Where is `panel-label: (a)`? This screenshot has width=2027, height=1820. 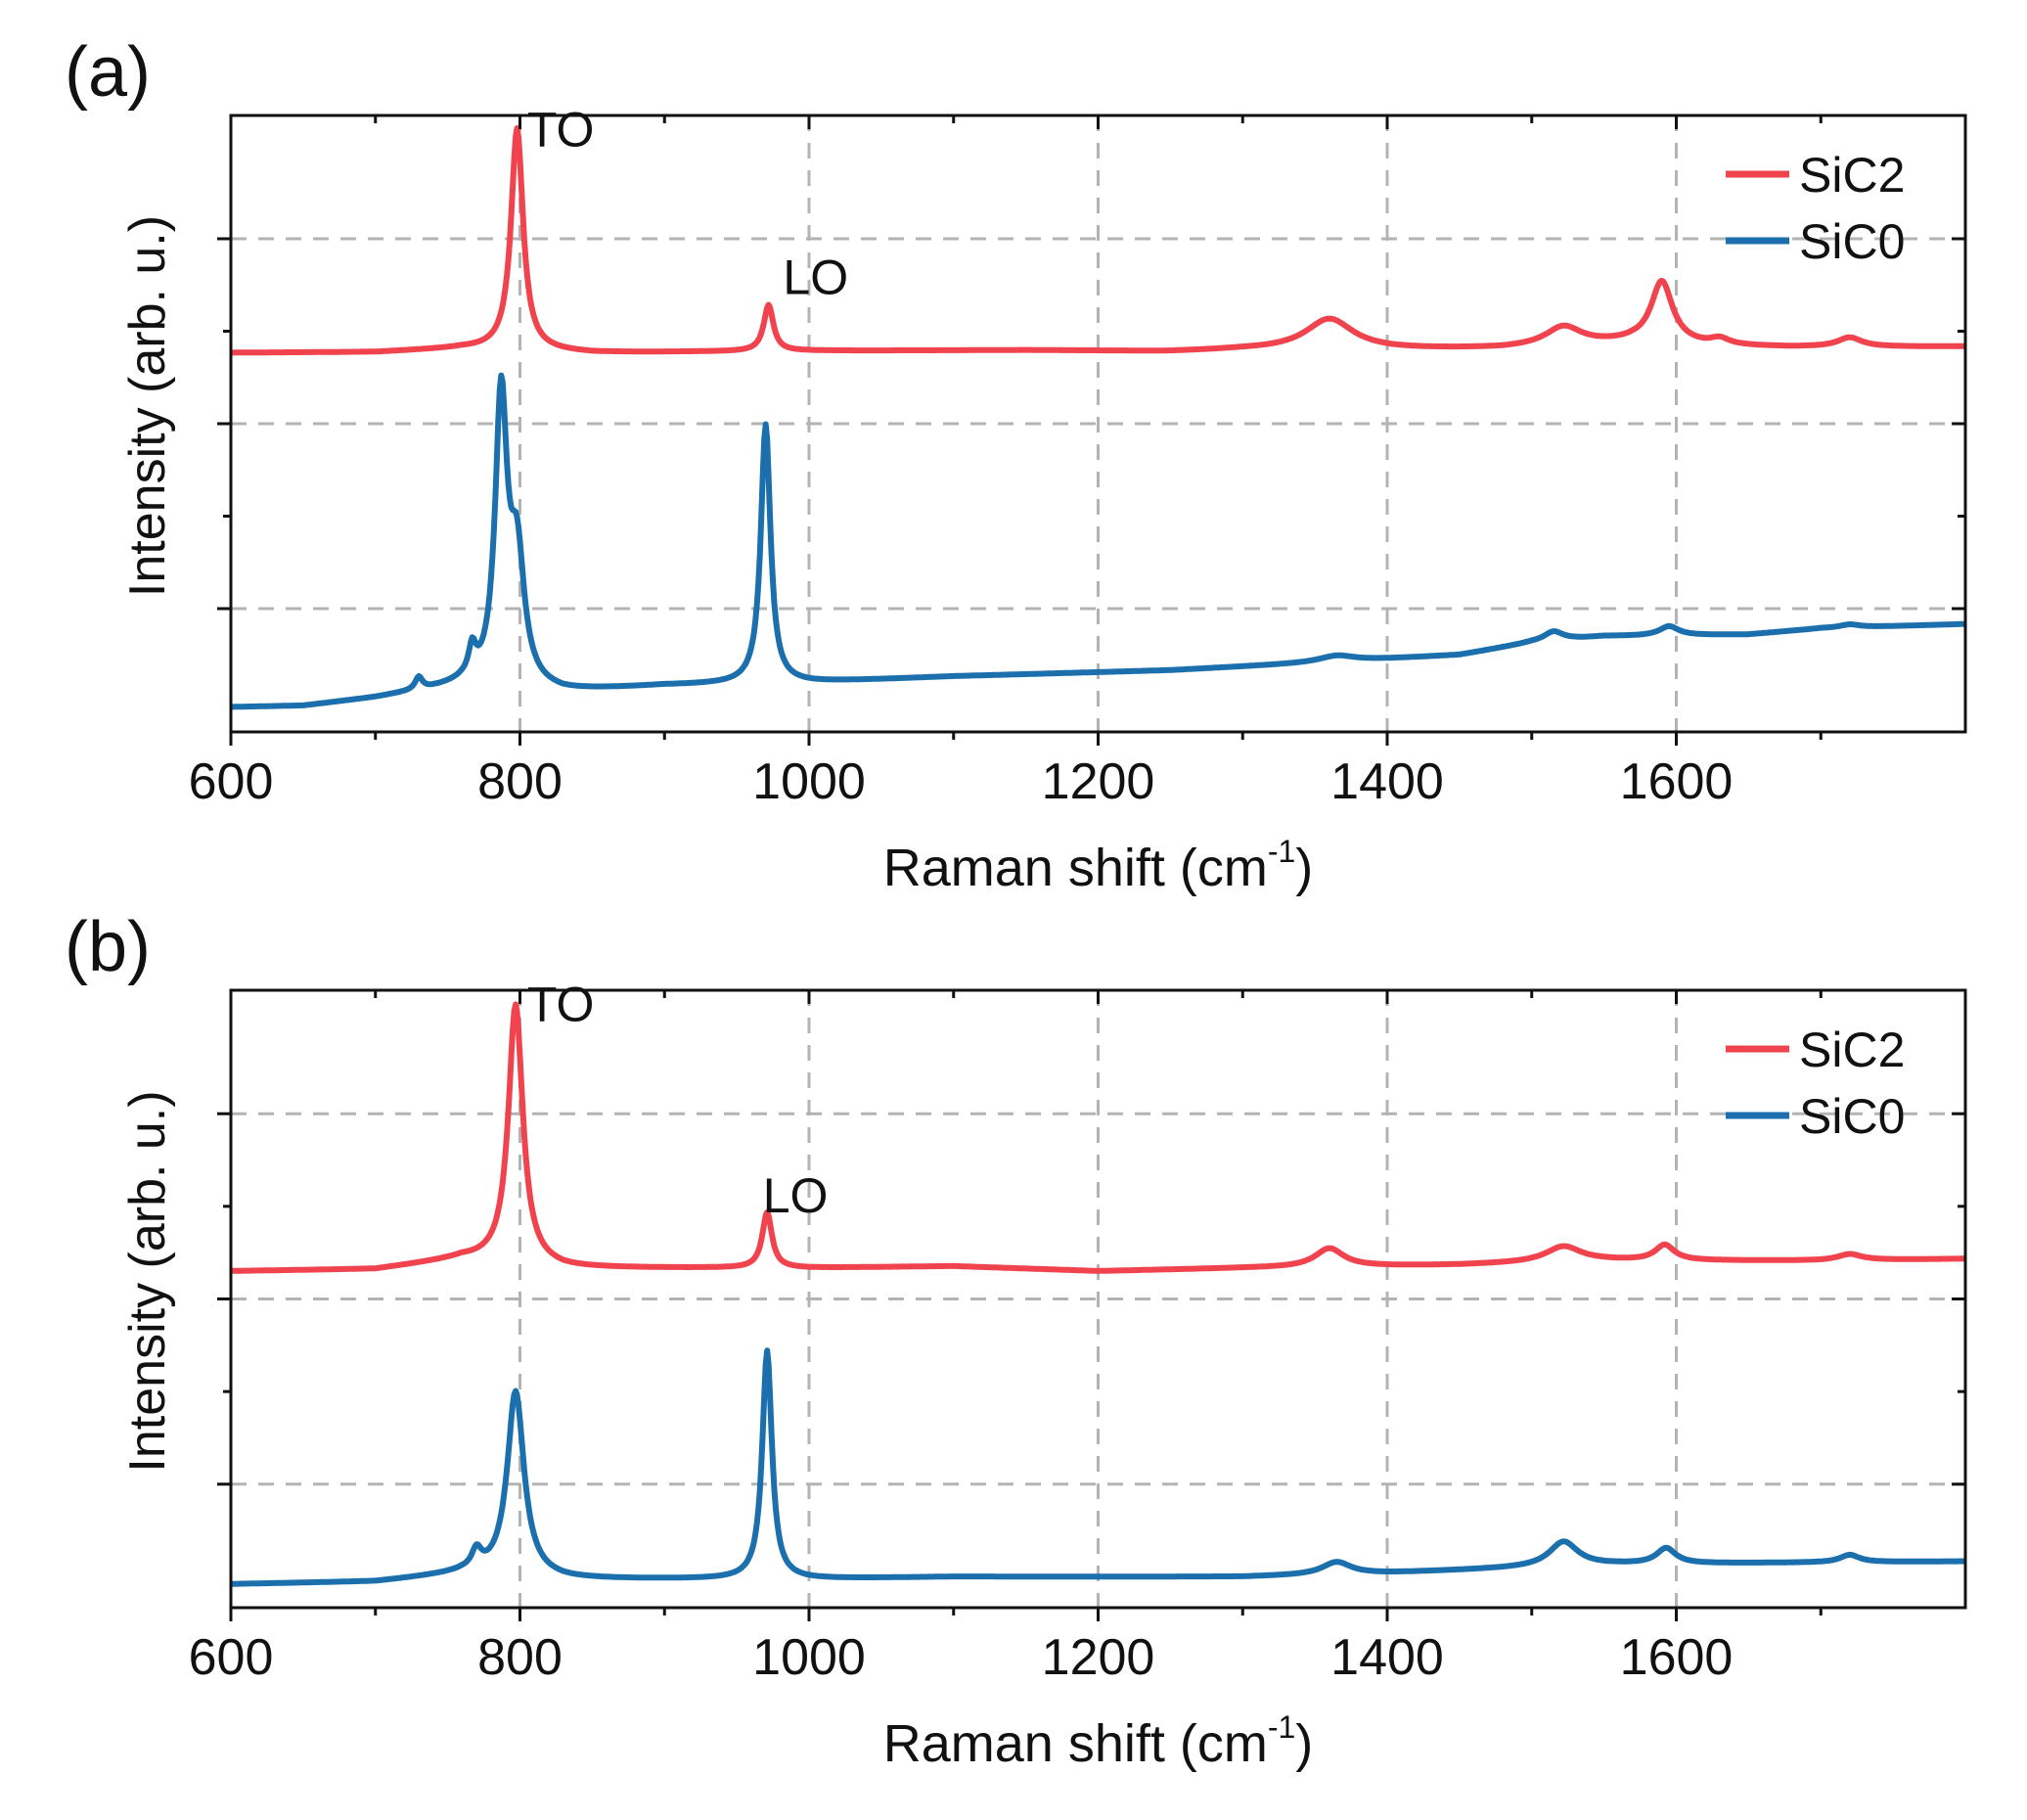
panel-label: (a) is located at coordinates (108, 72).